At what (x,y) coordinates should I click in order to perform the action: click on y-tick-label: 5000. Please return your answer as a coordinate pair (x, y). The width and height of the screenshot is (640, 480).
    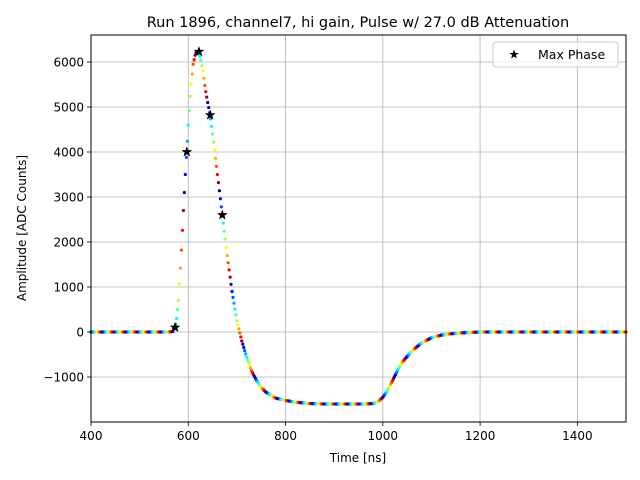
    Looking at the image, I should click on (68, 108).